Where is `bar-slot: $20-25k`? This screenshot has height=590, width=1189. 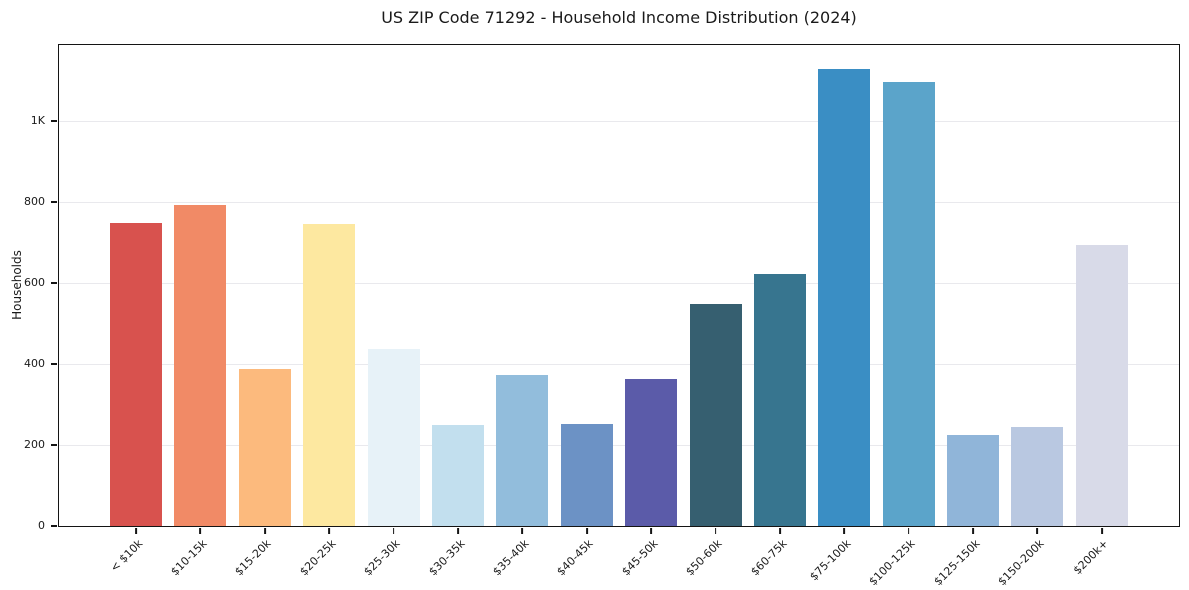
bar-slot: $20-25k is located at coordinates (326, 311).